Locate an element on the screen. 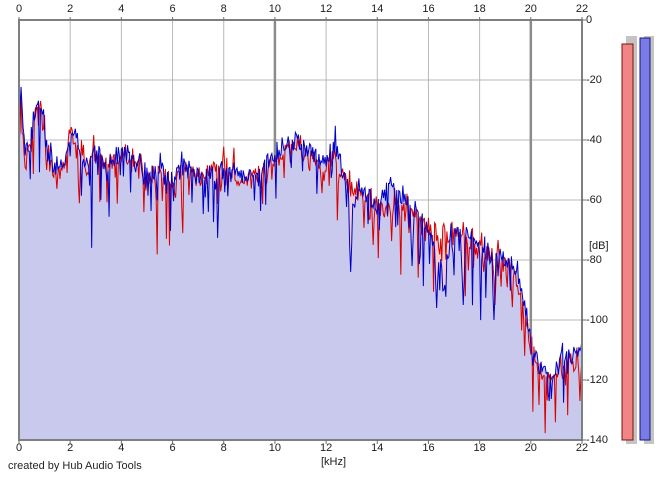 The image size is (664, 481). credit-text: created by Hub Audio Tools is located at coordinates (75, 466).